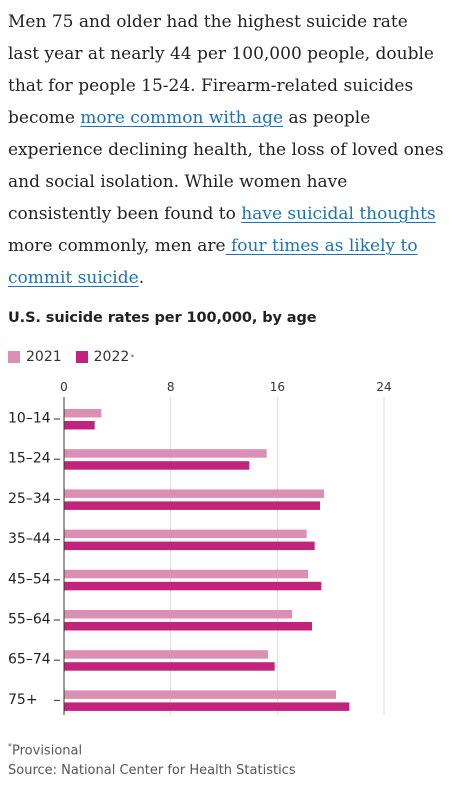 This screenshot has width=449, height=800. What do you see at coordinates (132, 357) in the screenshot?
I see `legend-footnote-marker: *` at bounding box center [132, 357].